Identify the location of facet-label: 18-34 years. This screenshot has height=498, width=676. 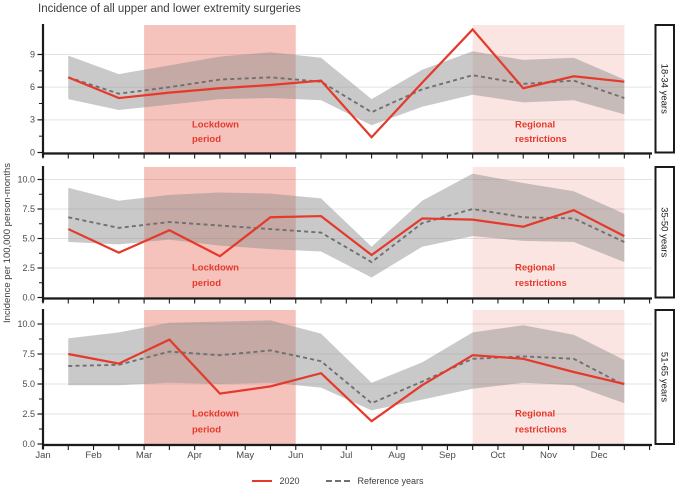
(663, 89).